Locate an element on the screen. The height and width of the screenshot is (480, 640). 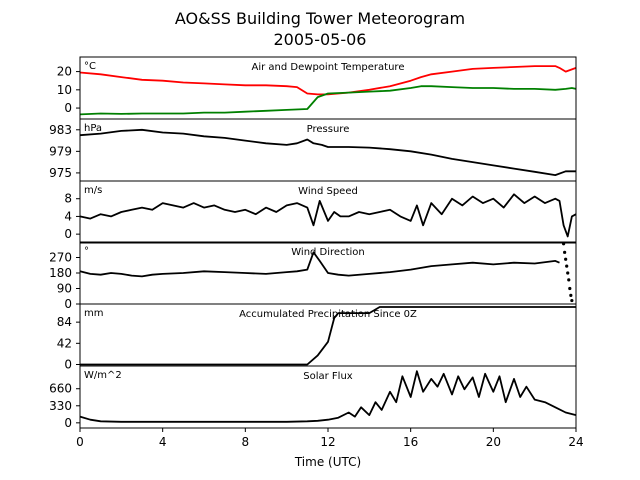
chart-title: AO&SS Building Tower Meteorogram is located at coordinates (320, 18).